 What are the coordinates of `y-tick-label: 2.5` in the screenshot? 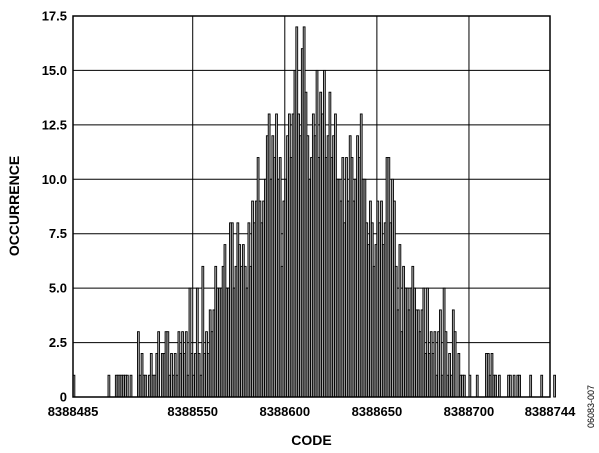 It's located at (58, 342).